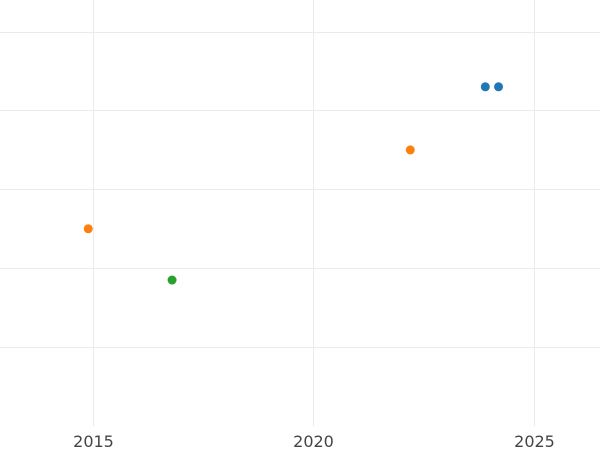  I want to click on x-tick-label-2020: 2020, so click(313, 441).